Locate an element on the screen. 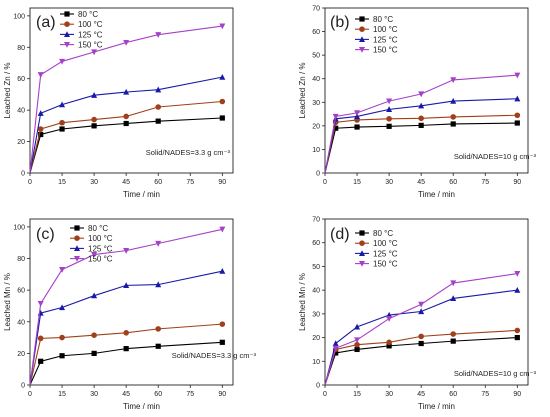 Image resolution: width=550 pixels, height=417 pixels. x-axis-title: Time / min is located at coordinates (436, 194).